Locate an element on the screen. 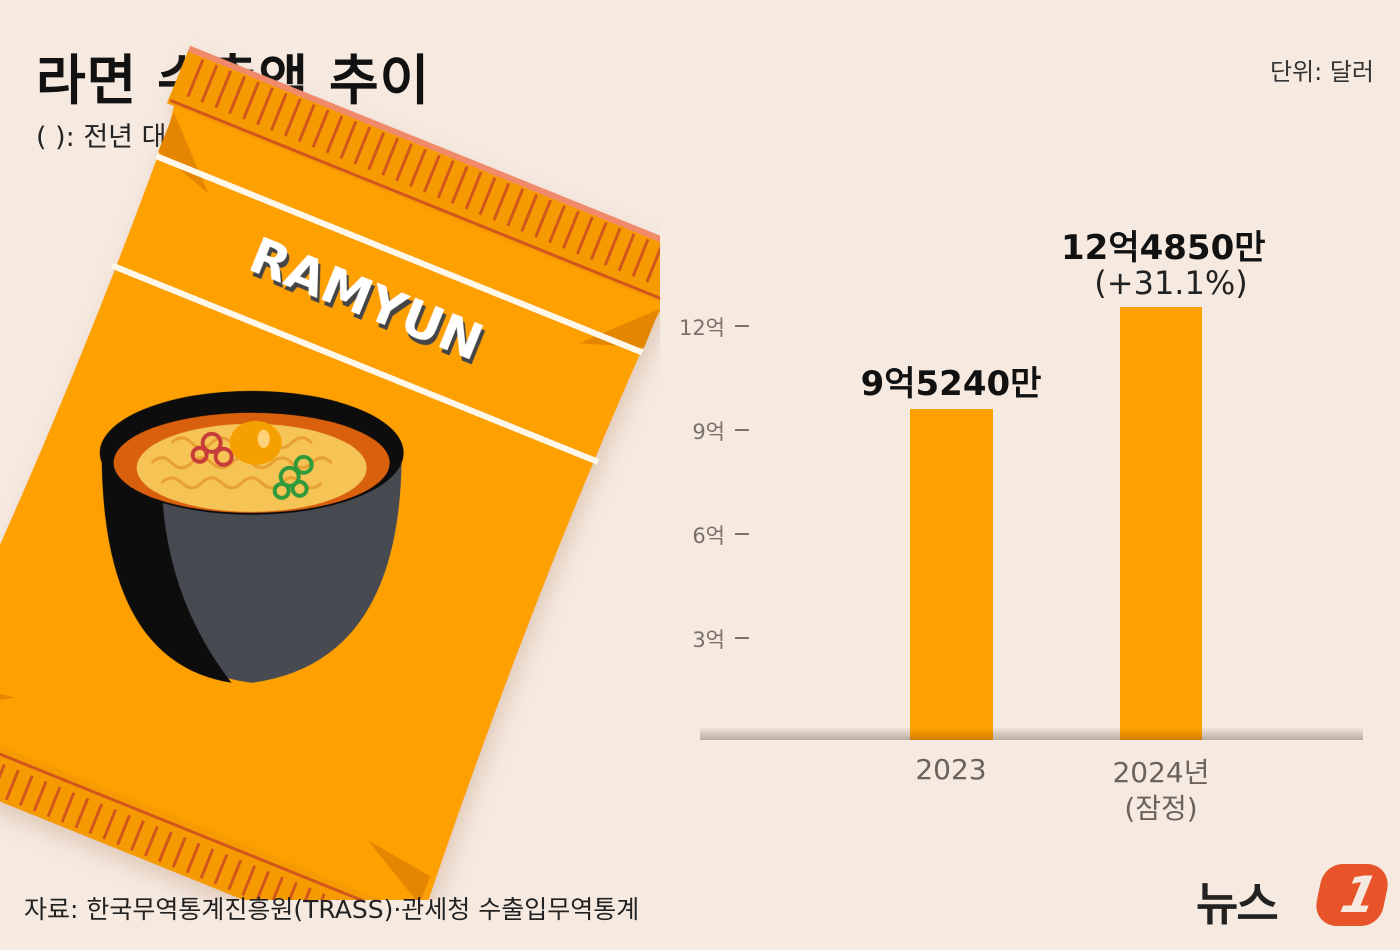  bar-2023-value: 9억5240만 is located at coordinates (951, 384).